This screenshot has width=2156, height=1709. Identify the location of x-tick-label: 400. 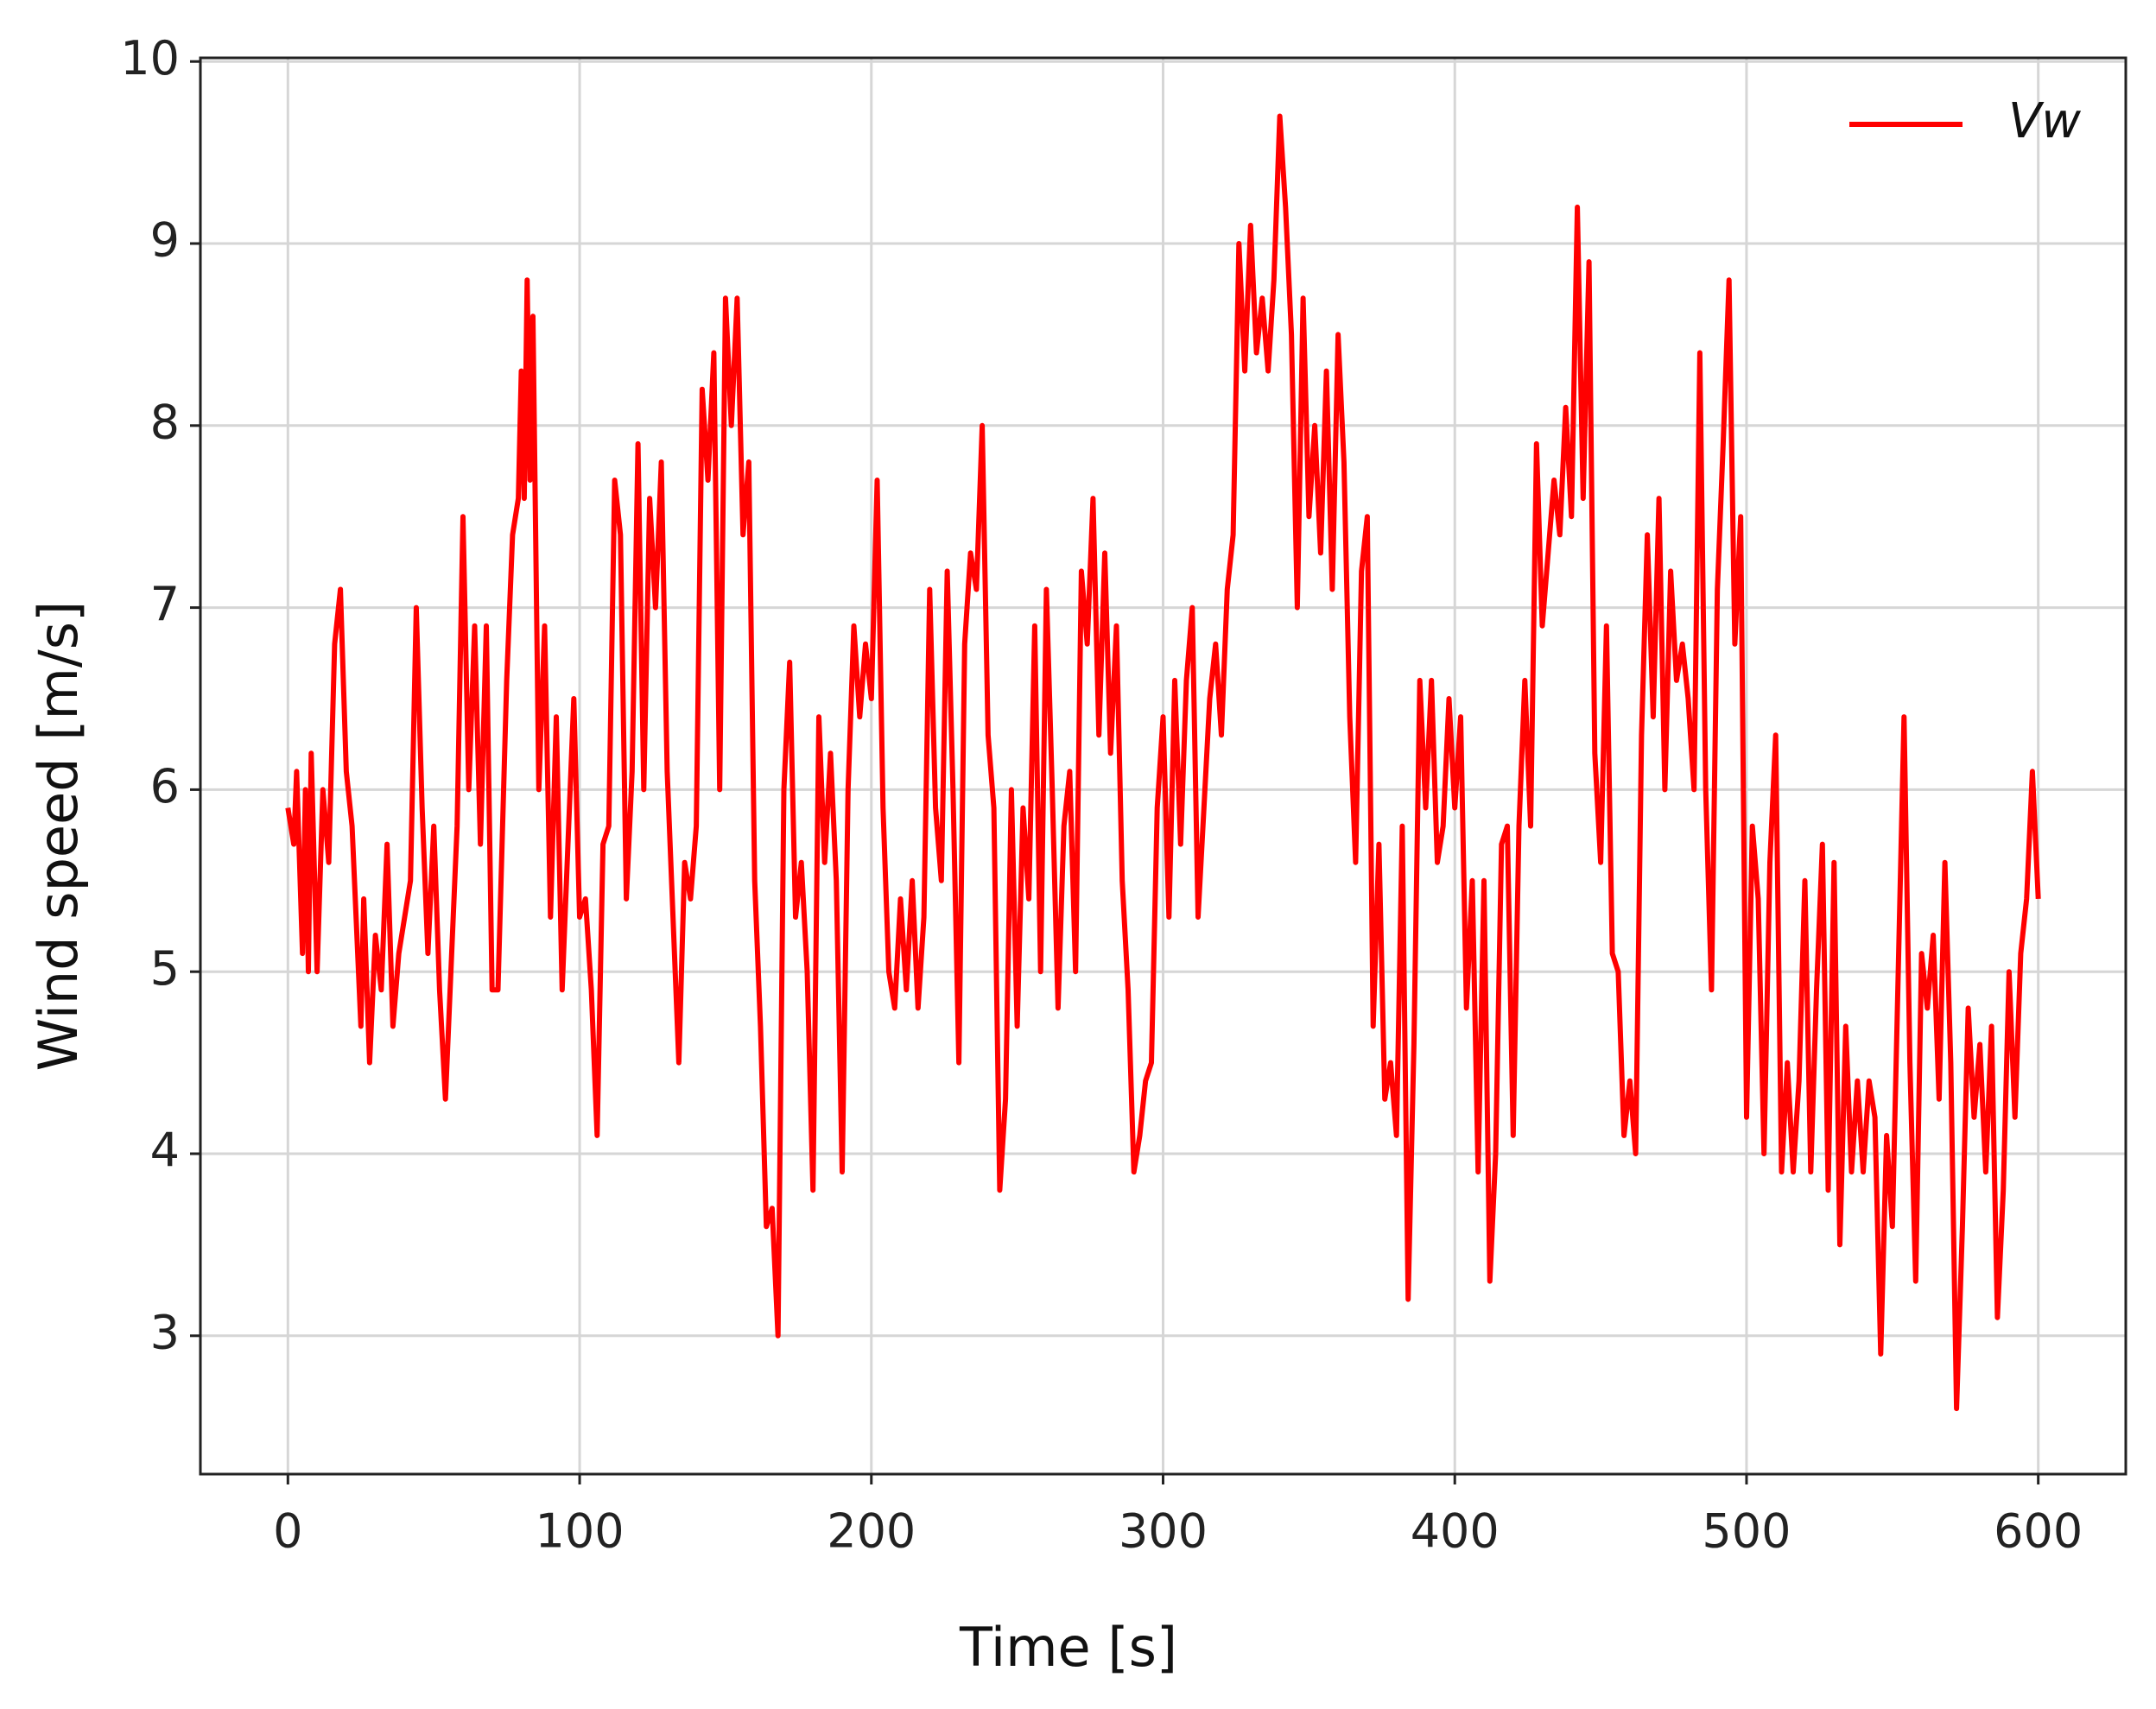
(1456, 1531).